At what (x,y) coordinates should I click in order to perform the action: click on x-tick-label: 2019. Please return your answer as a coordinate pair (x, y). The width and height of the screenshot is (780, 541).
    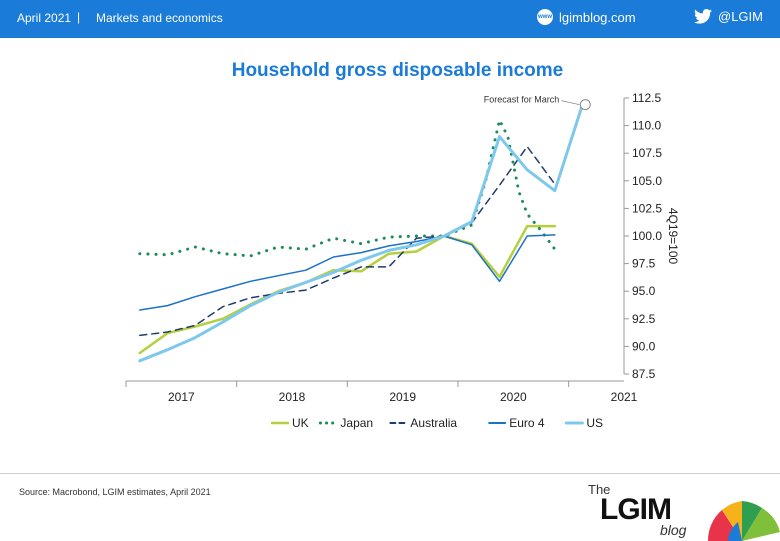
    Looking at the image, I should click on (402, 397).